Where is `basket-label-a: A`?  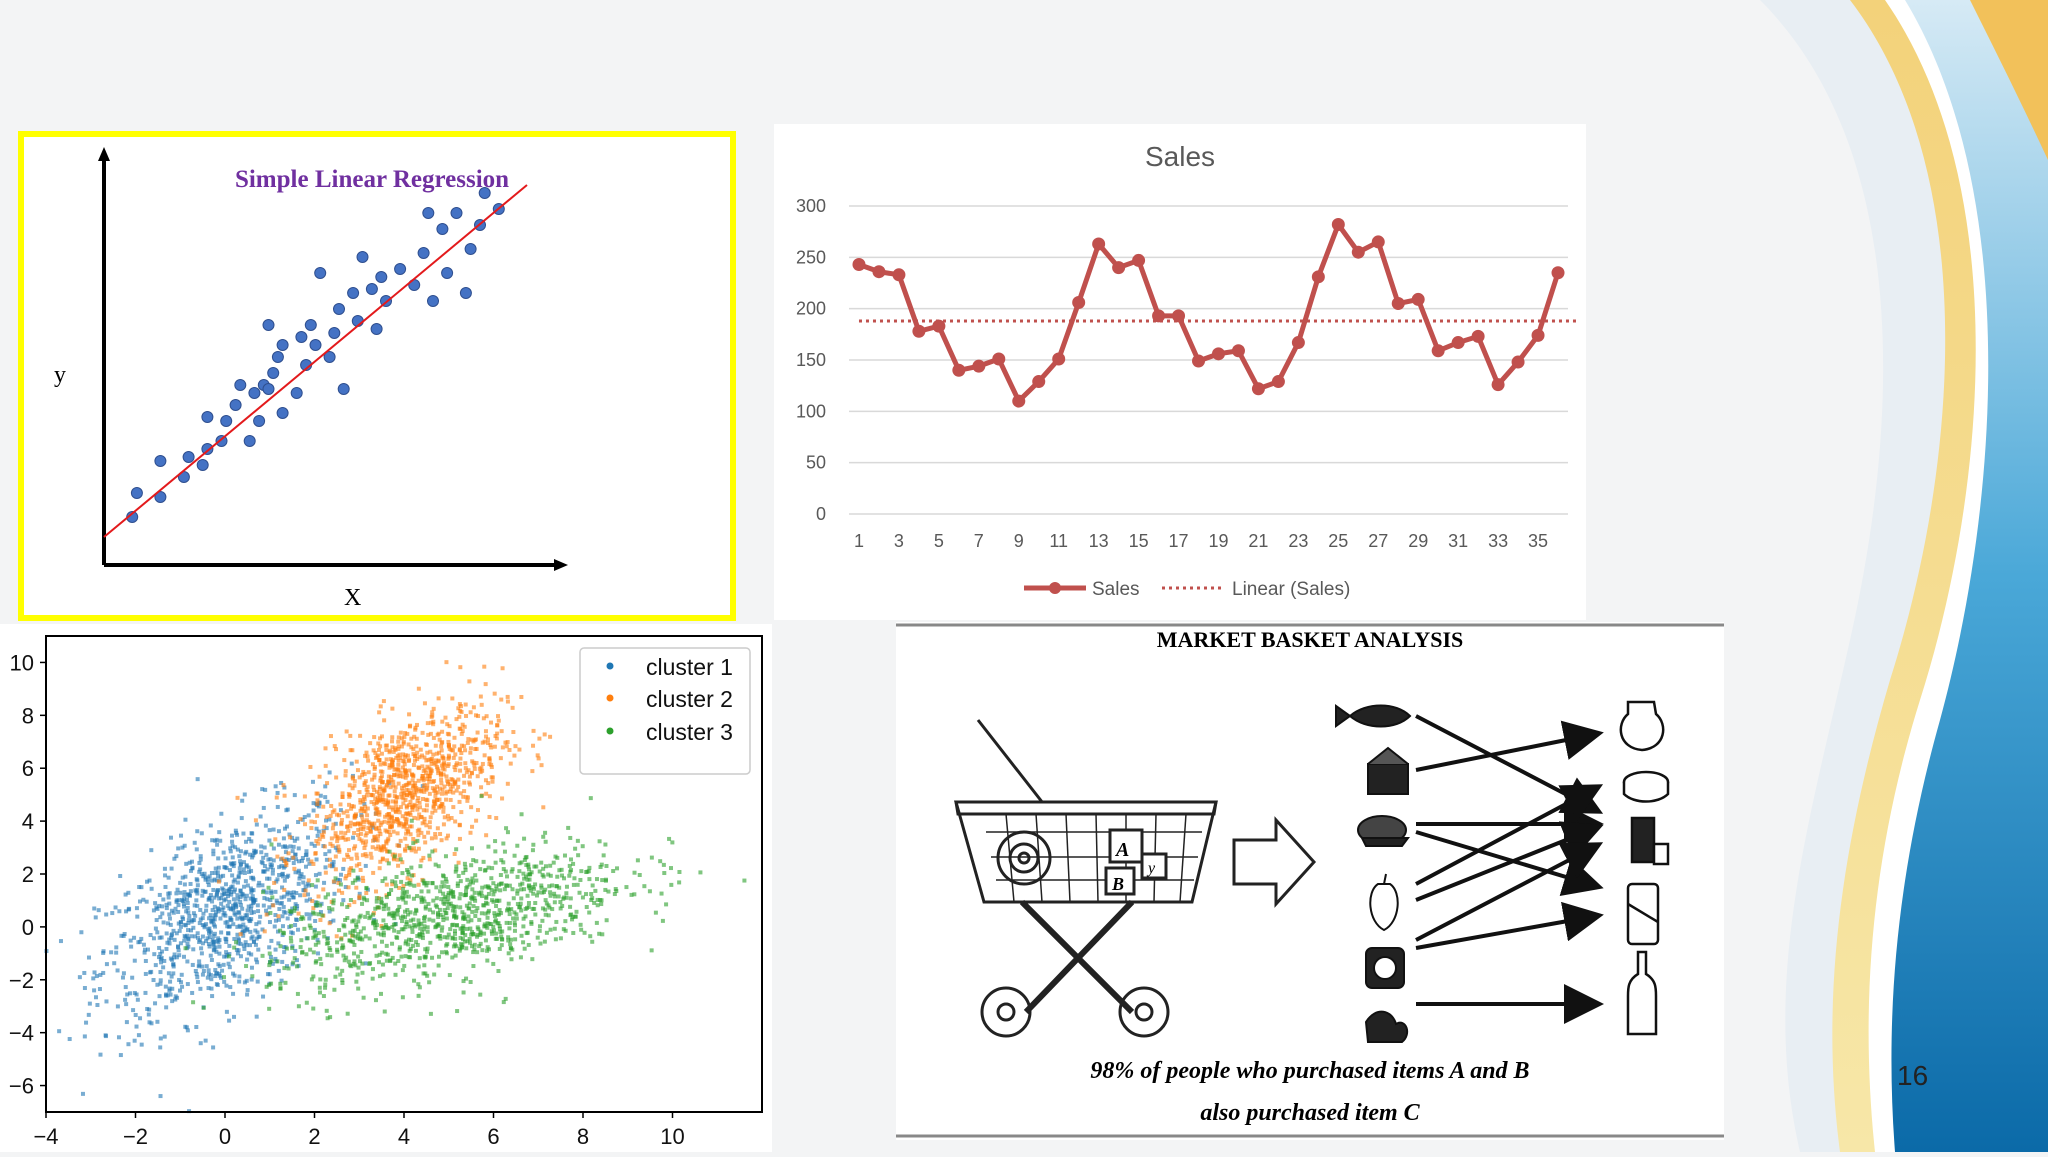
basket-label-a: A is located at coordinates (1121, 850).